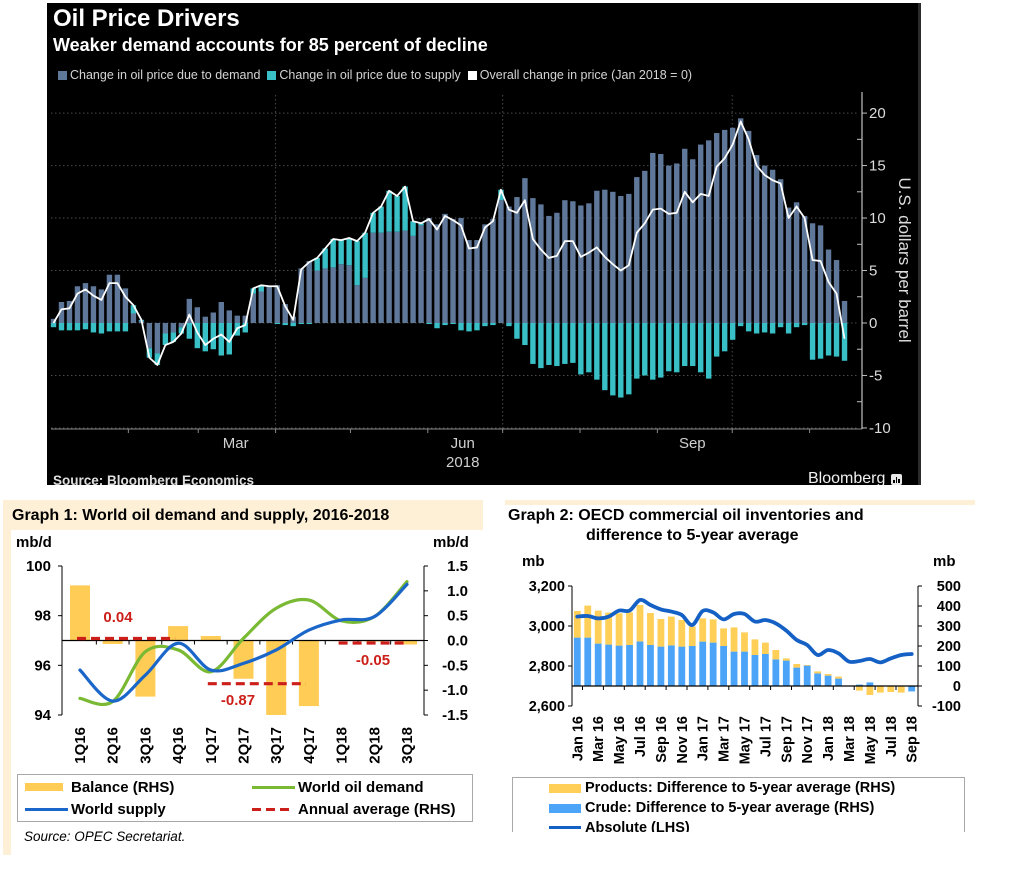  What do you see at coordinates (373, 660) in the screenshot?
I see `annual-average-label: -0.05` at bounding box center [373, 660].